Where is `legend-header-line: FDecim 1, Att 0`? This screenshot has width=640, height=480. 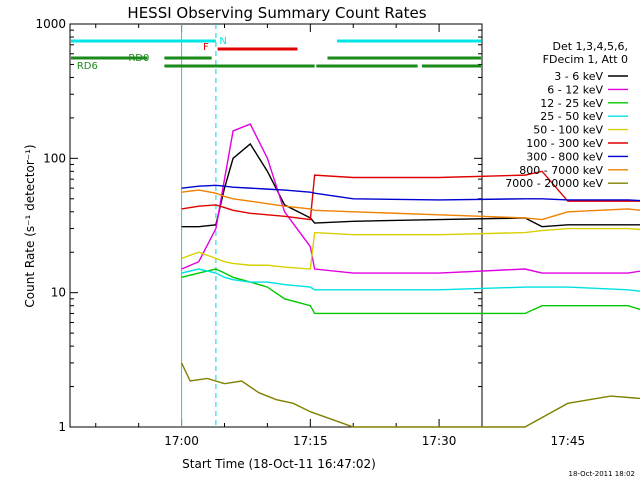 legend-header-line: FDecim 1, Att 0 is located at coordinates (585, 59).